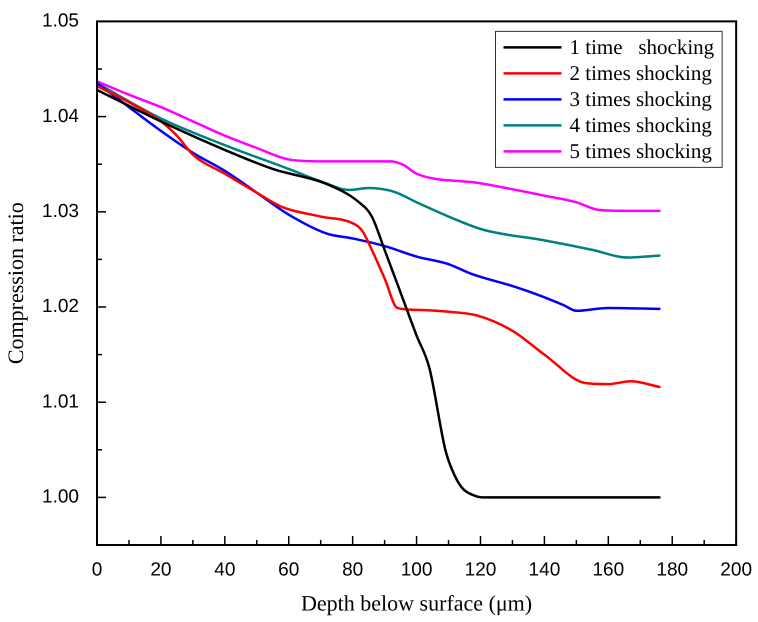 The height and width of the screenshot is (622, 758). What do you see at coordinates (353, 570) in the screenshot?
I see `x-tick-label: 80` at bounding box center [353, 570].